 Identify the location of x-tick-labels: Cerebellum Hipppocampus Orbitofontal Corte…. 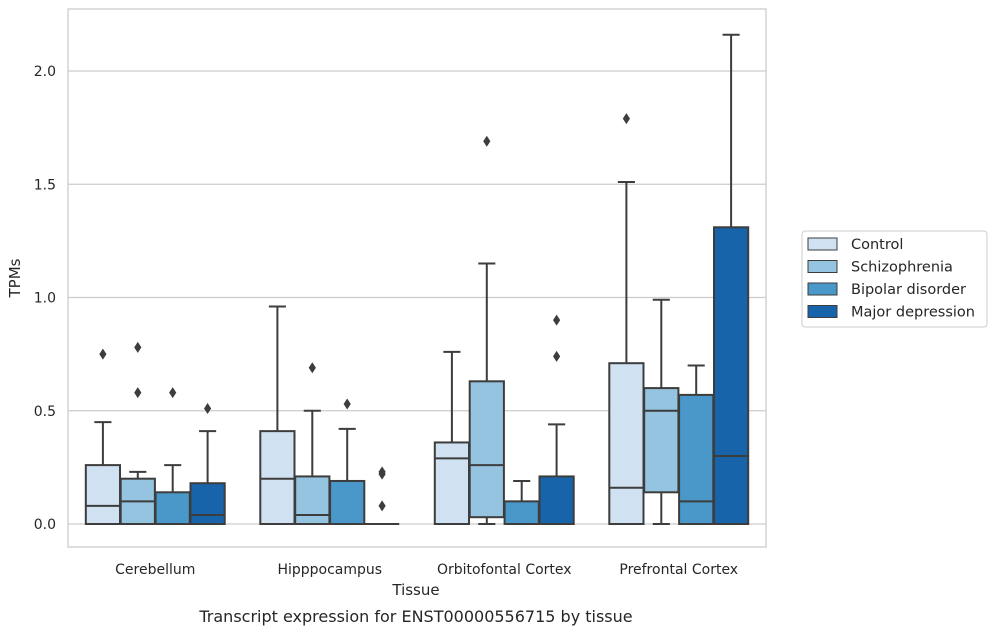
(426, 570).